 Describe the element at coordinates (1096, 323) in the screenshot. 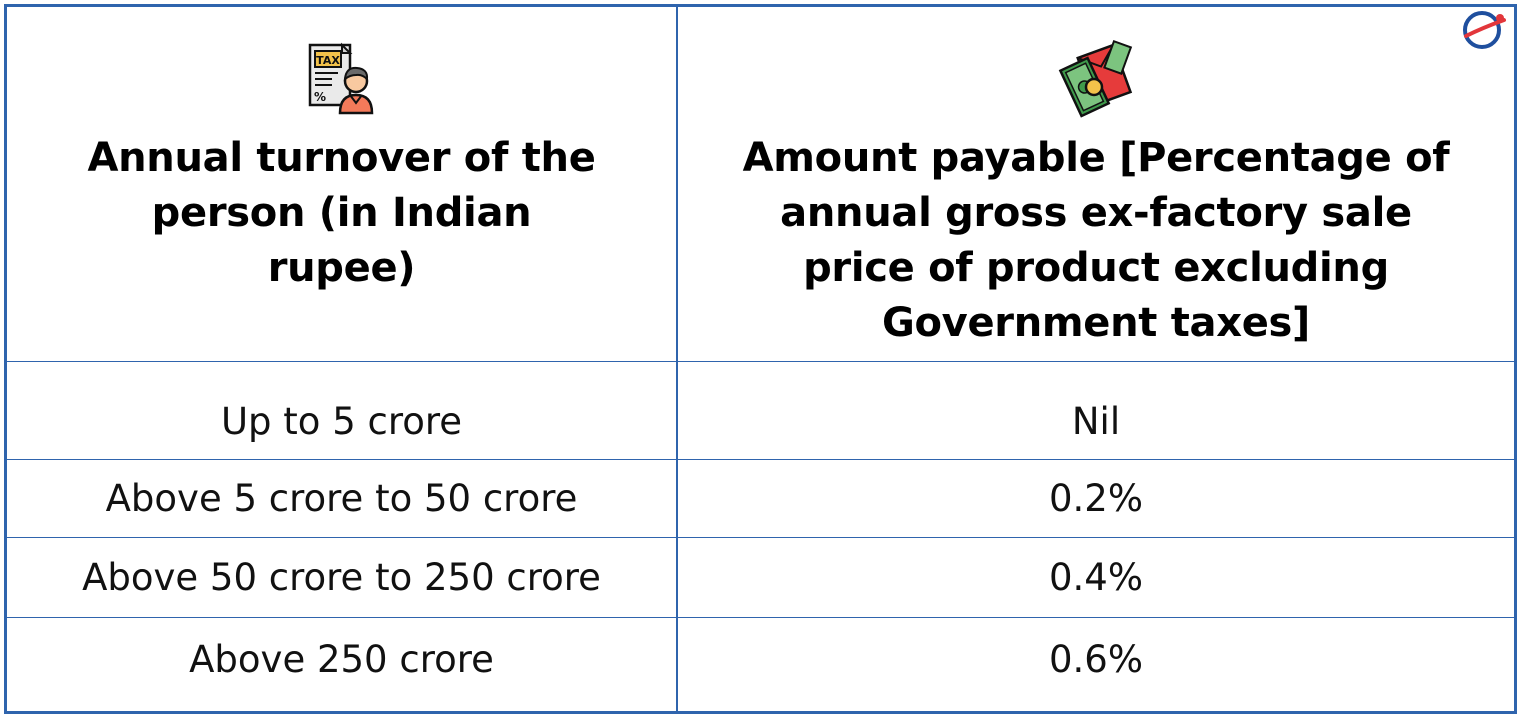

I see `header-amount-line: Government taxes]` at that location.